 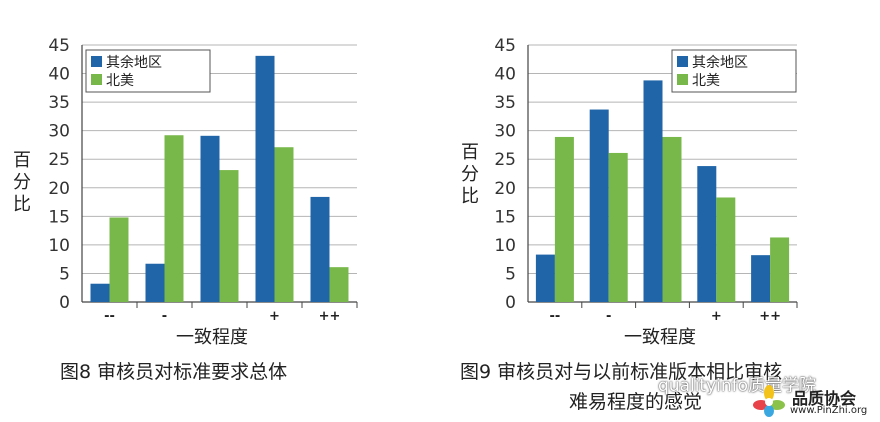 I want to click on brand-url: www.PinZhi.org, so click(x=829, y=410).